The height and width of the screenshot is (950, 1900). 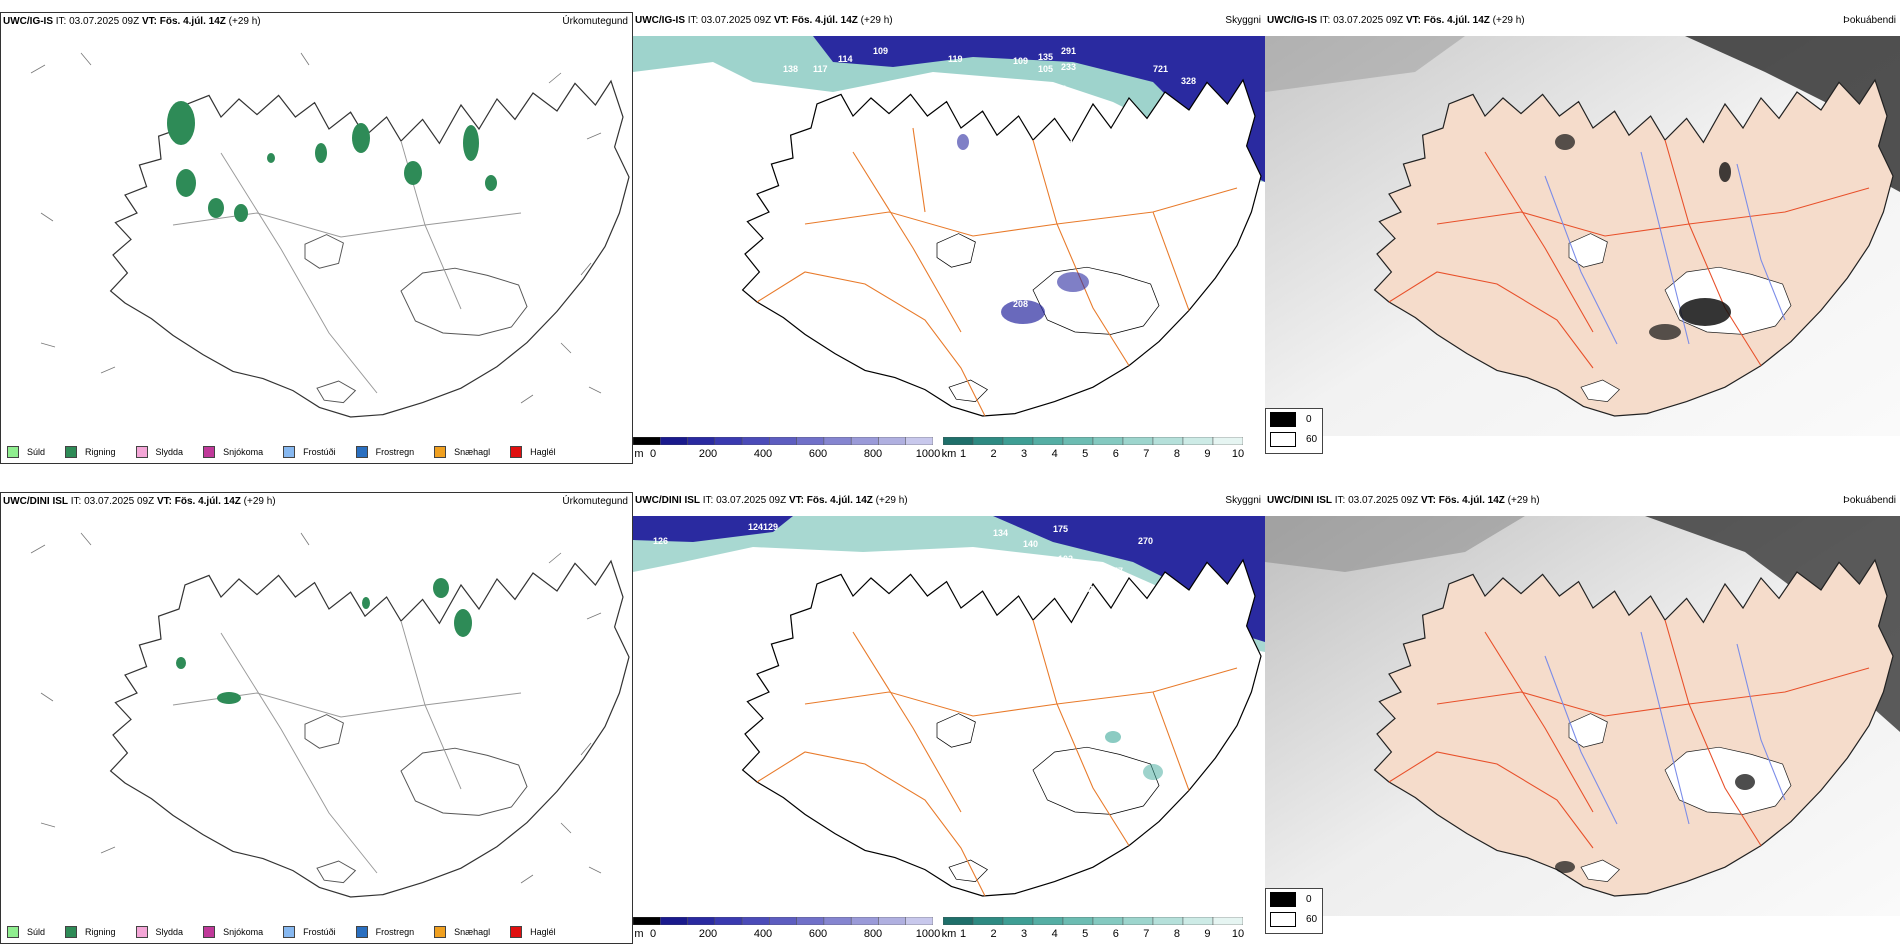 I want to click on cloud-base-label: 175, so click(x=1060, y=529).